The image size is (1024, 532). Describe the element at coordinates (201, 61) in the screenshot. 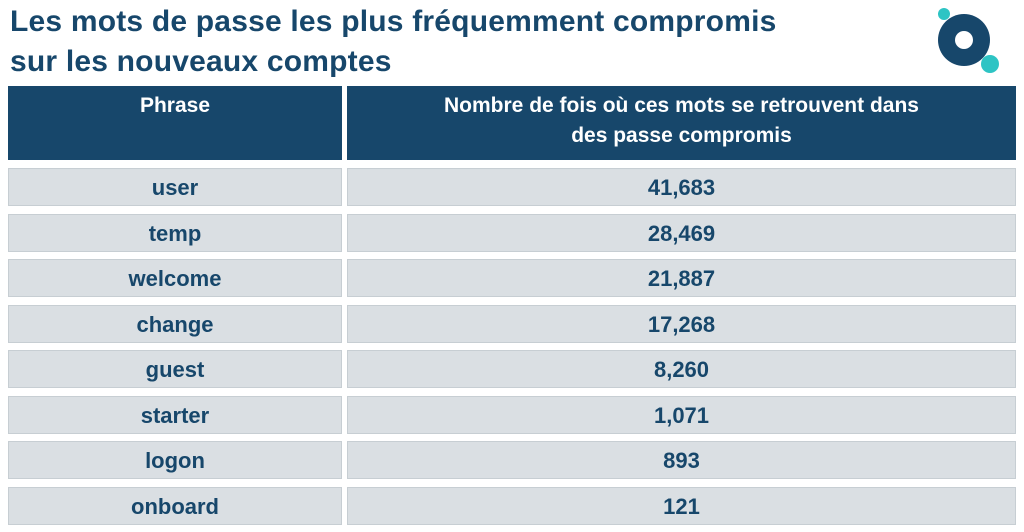

I see `title-line-2: sur les nouveaux comptes` at that location.